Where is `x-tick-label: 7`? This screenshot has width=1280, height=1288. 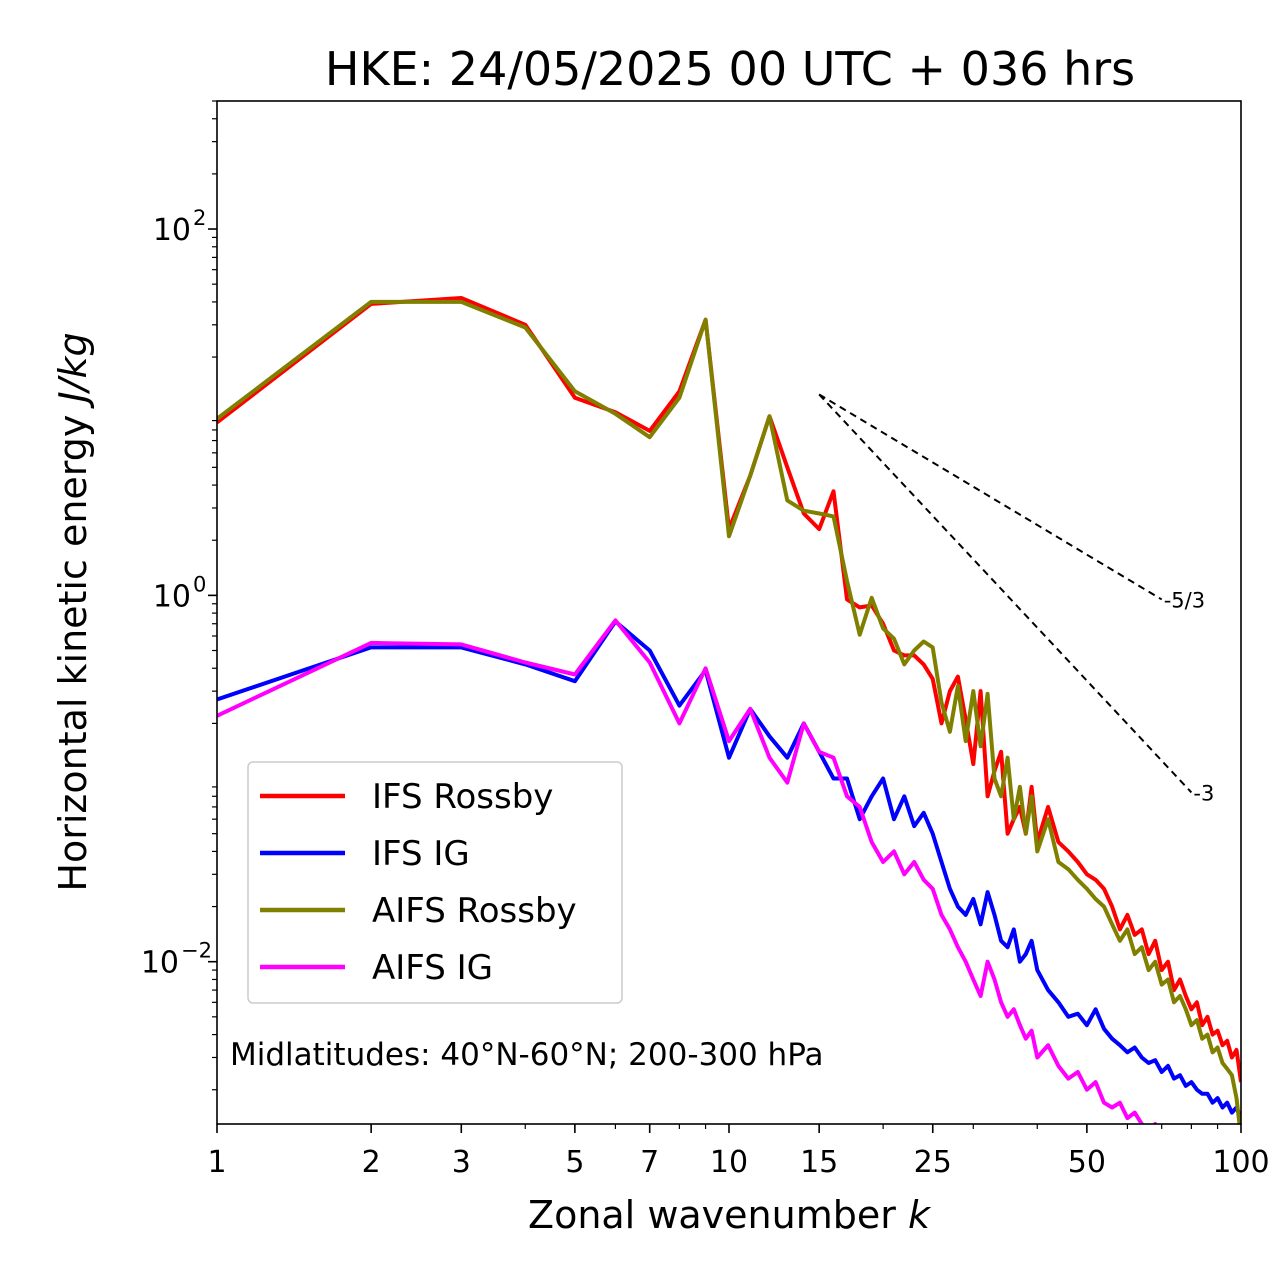
x-tick-label: 7 is located at coordinates (649, 1162).